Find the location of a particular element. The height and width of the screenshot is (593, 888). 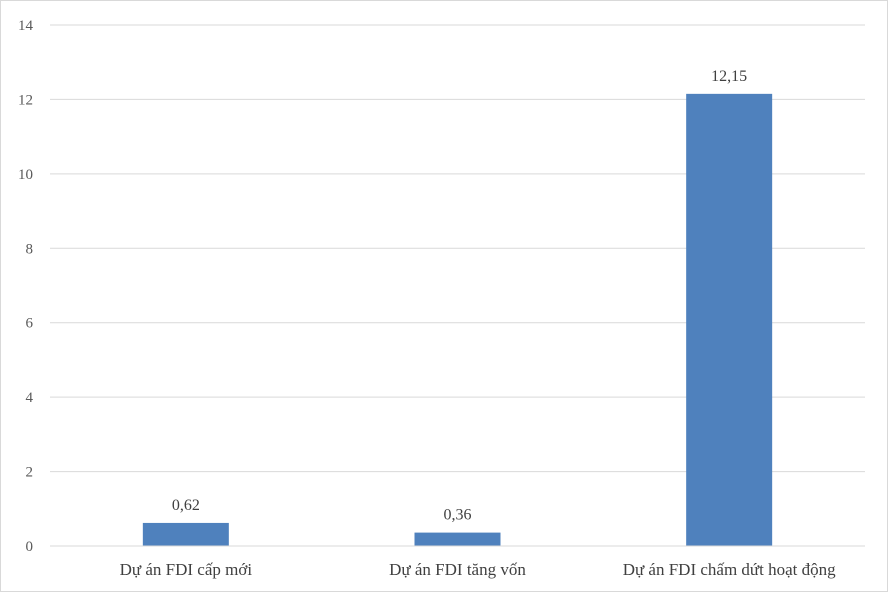

y-tick-label: 6 is located at coordinates (30, 324).